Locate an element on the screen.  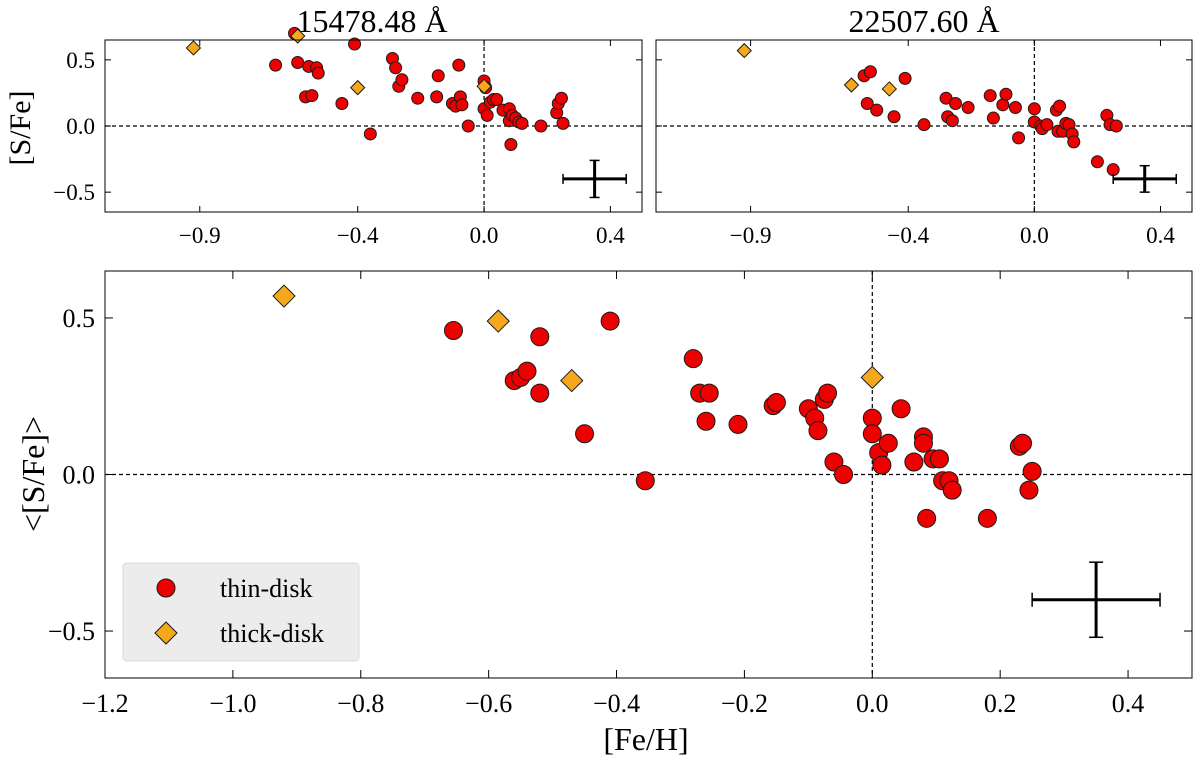
legend-frame is located at coordinates (241, 612).